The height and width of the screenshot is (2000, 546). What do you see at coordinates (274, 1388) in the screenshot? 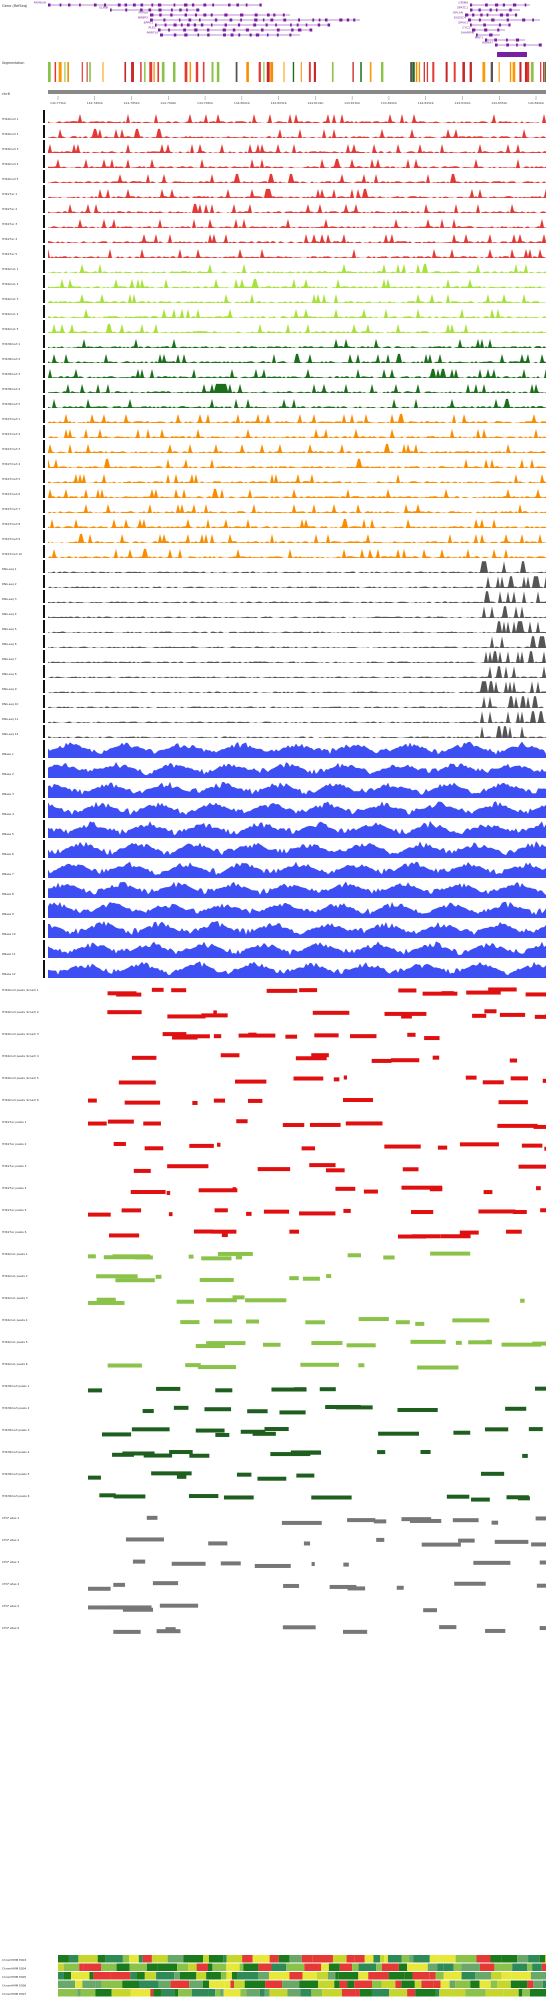
I see `peak-track: H3K36me3 peaks 1` at bounding box center [274, 1388].